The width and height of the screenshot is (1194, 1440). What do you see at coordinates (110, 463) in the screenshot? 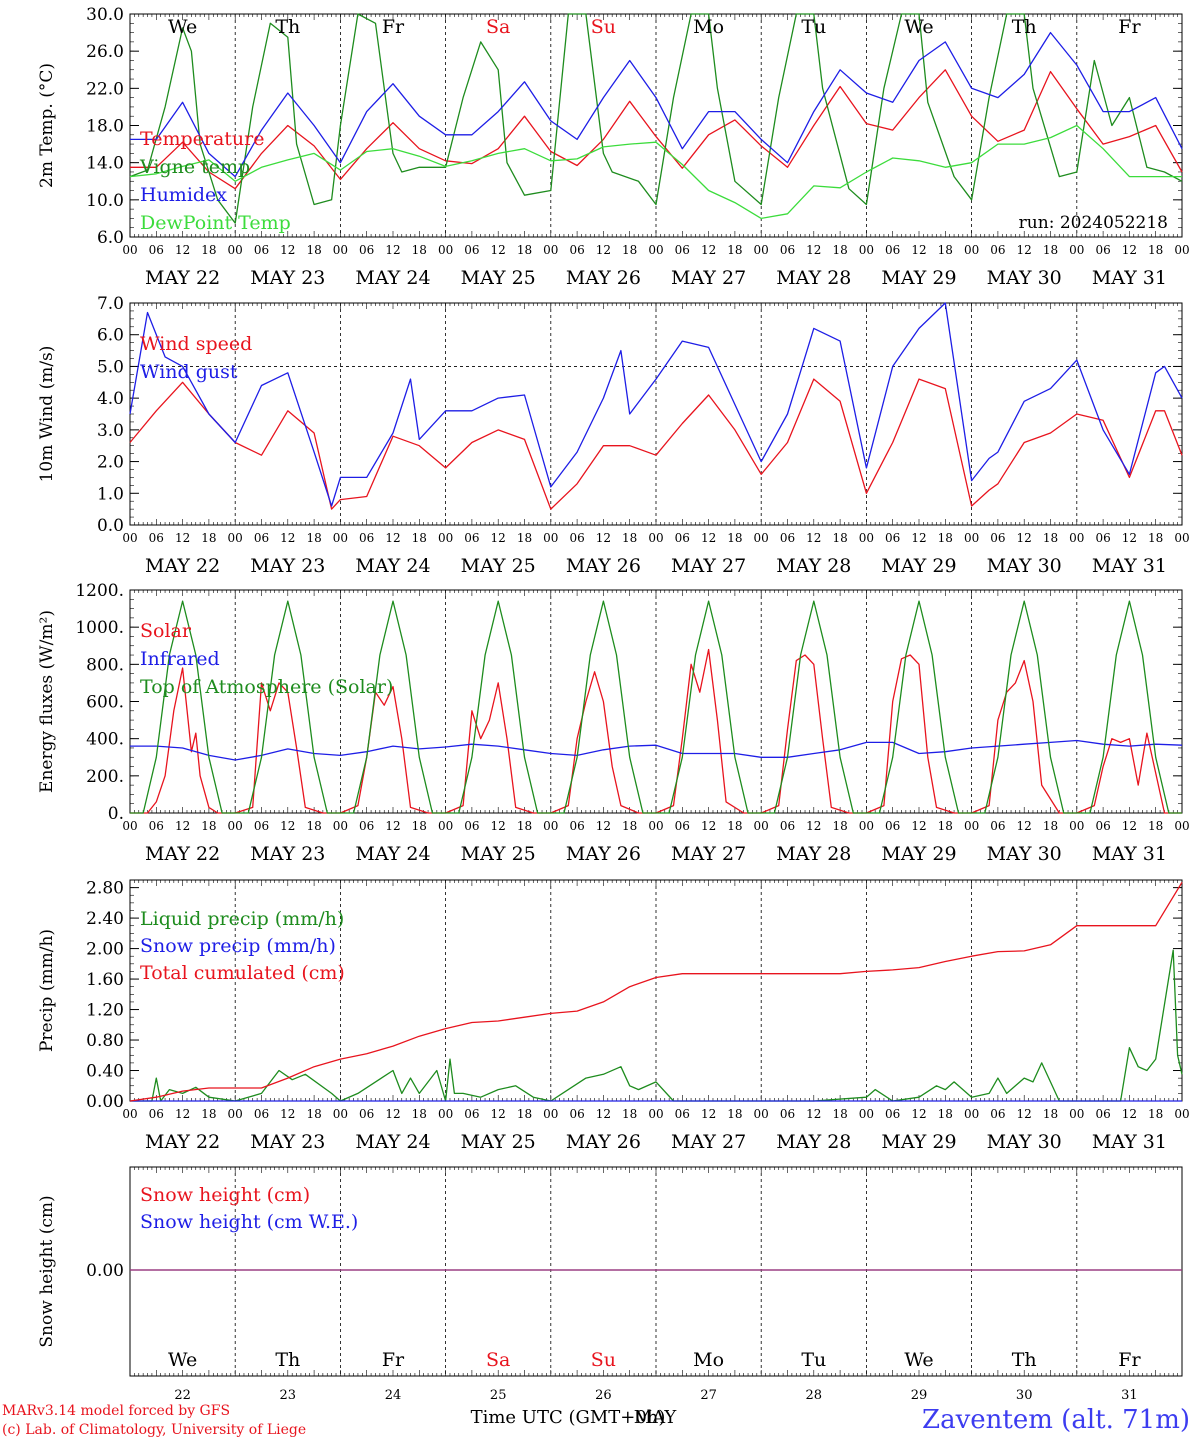
I see `y-tick-label: 2.0` at bounding box center [110, 463].